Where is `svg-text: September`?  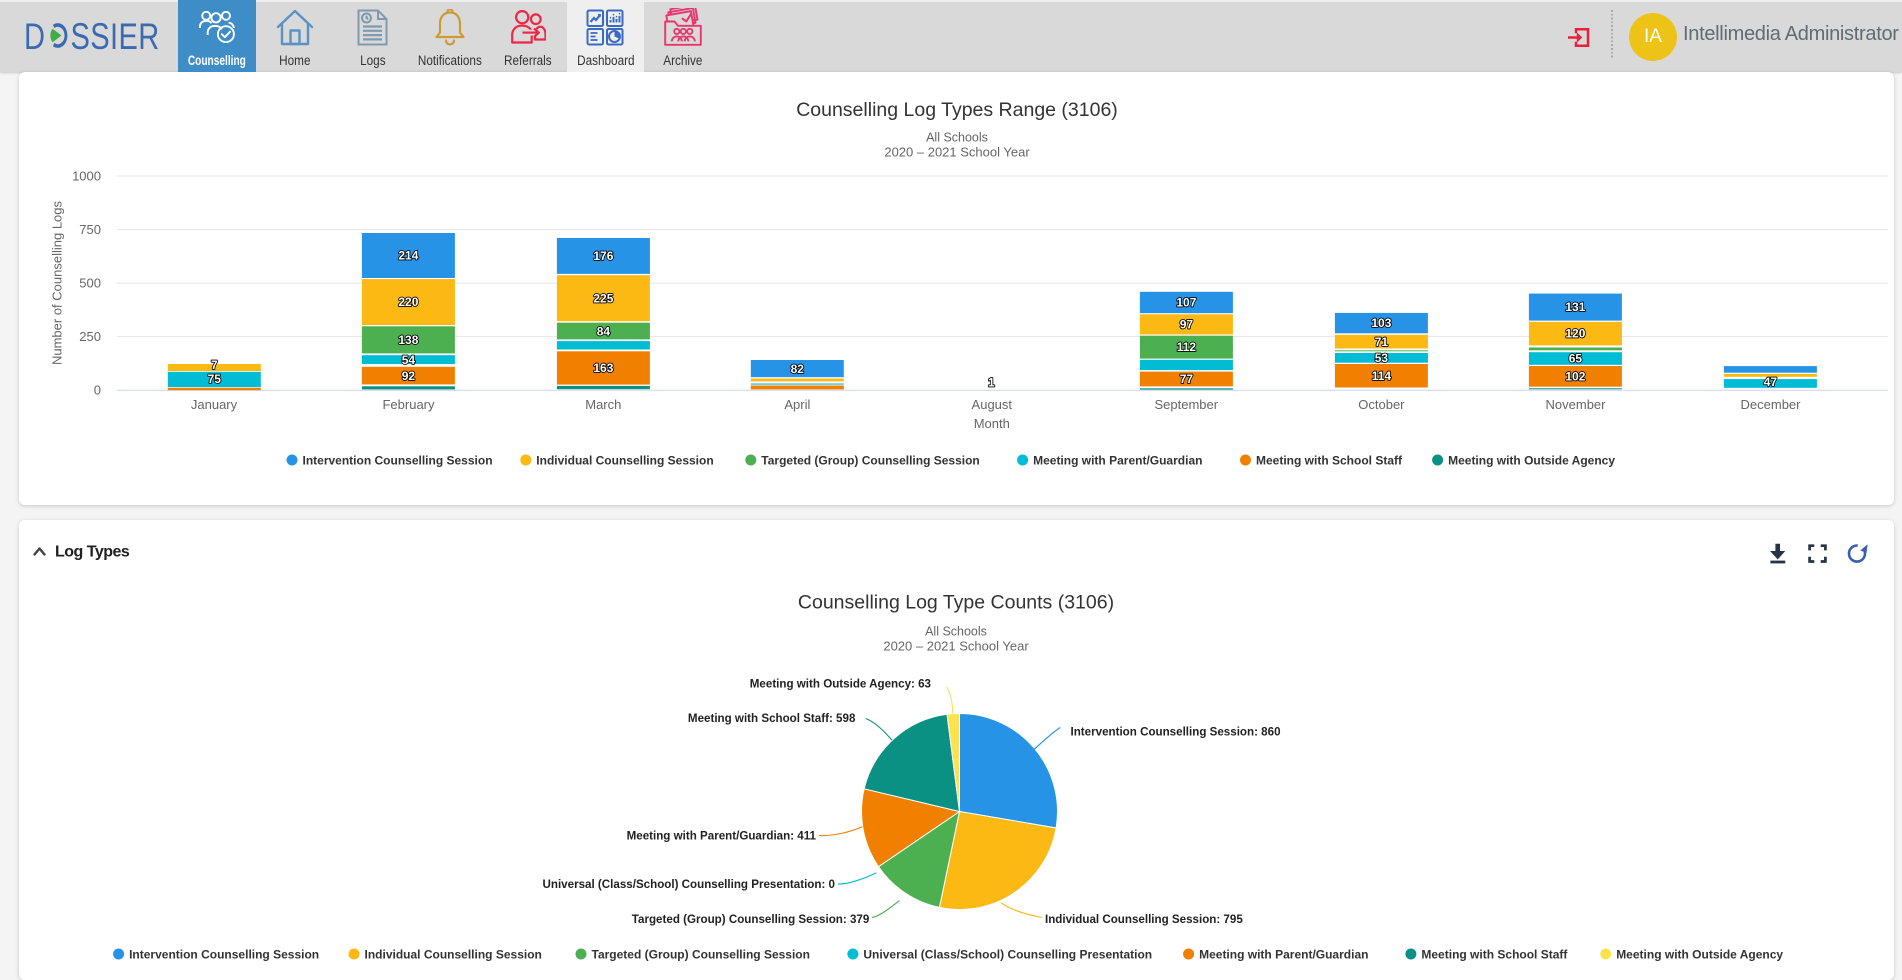 svg-text: September is located at coordinates (1187, 404).